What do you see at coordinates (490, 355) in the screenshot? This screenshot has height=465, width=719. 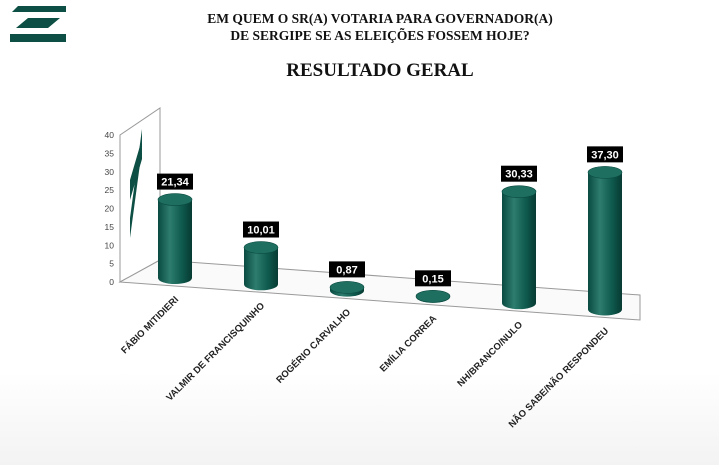 I see `category-label: NH/BRANCO/NULO` at bounding box center [490, 355].